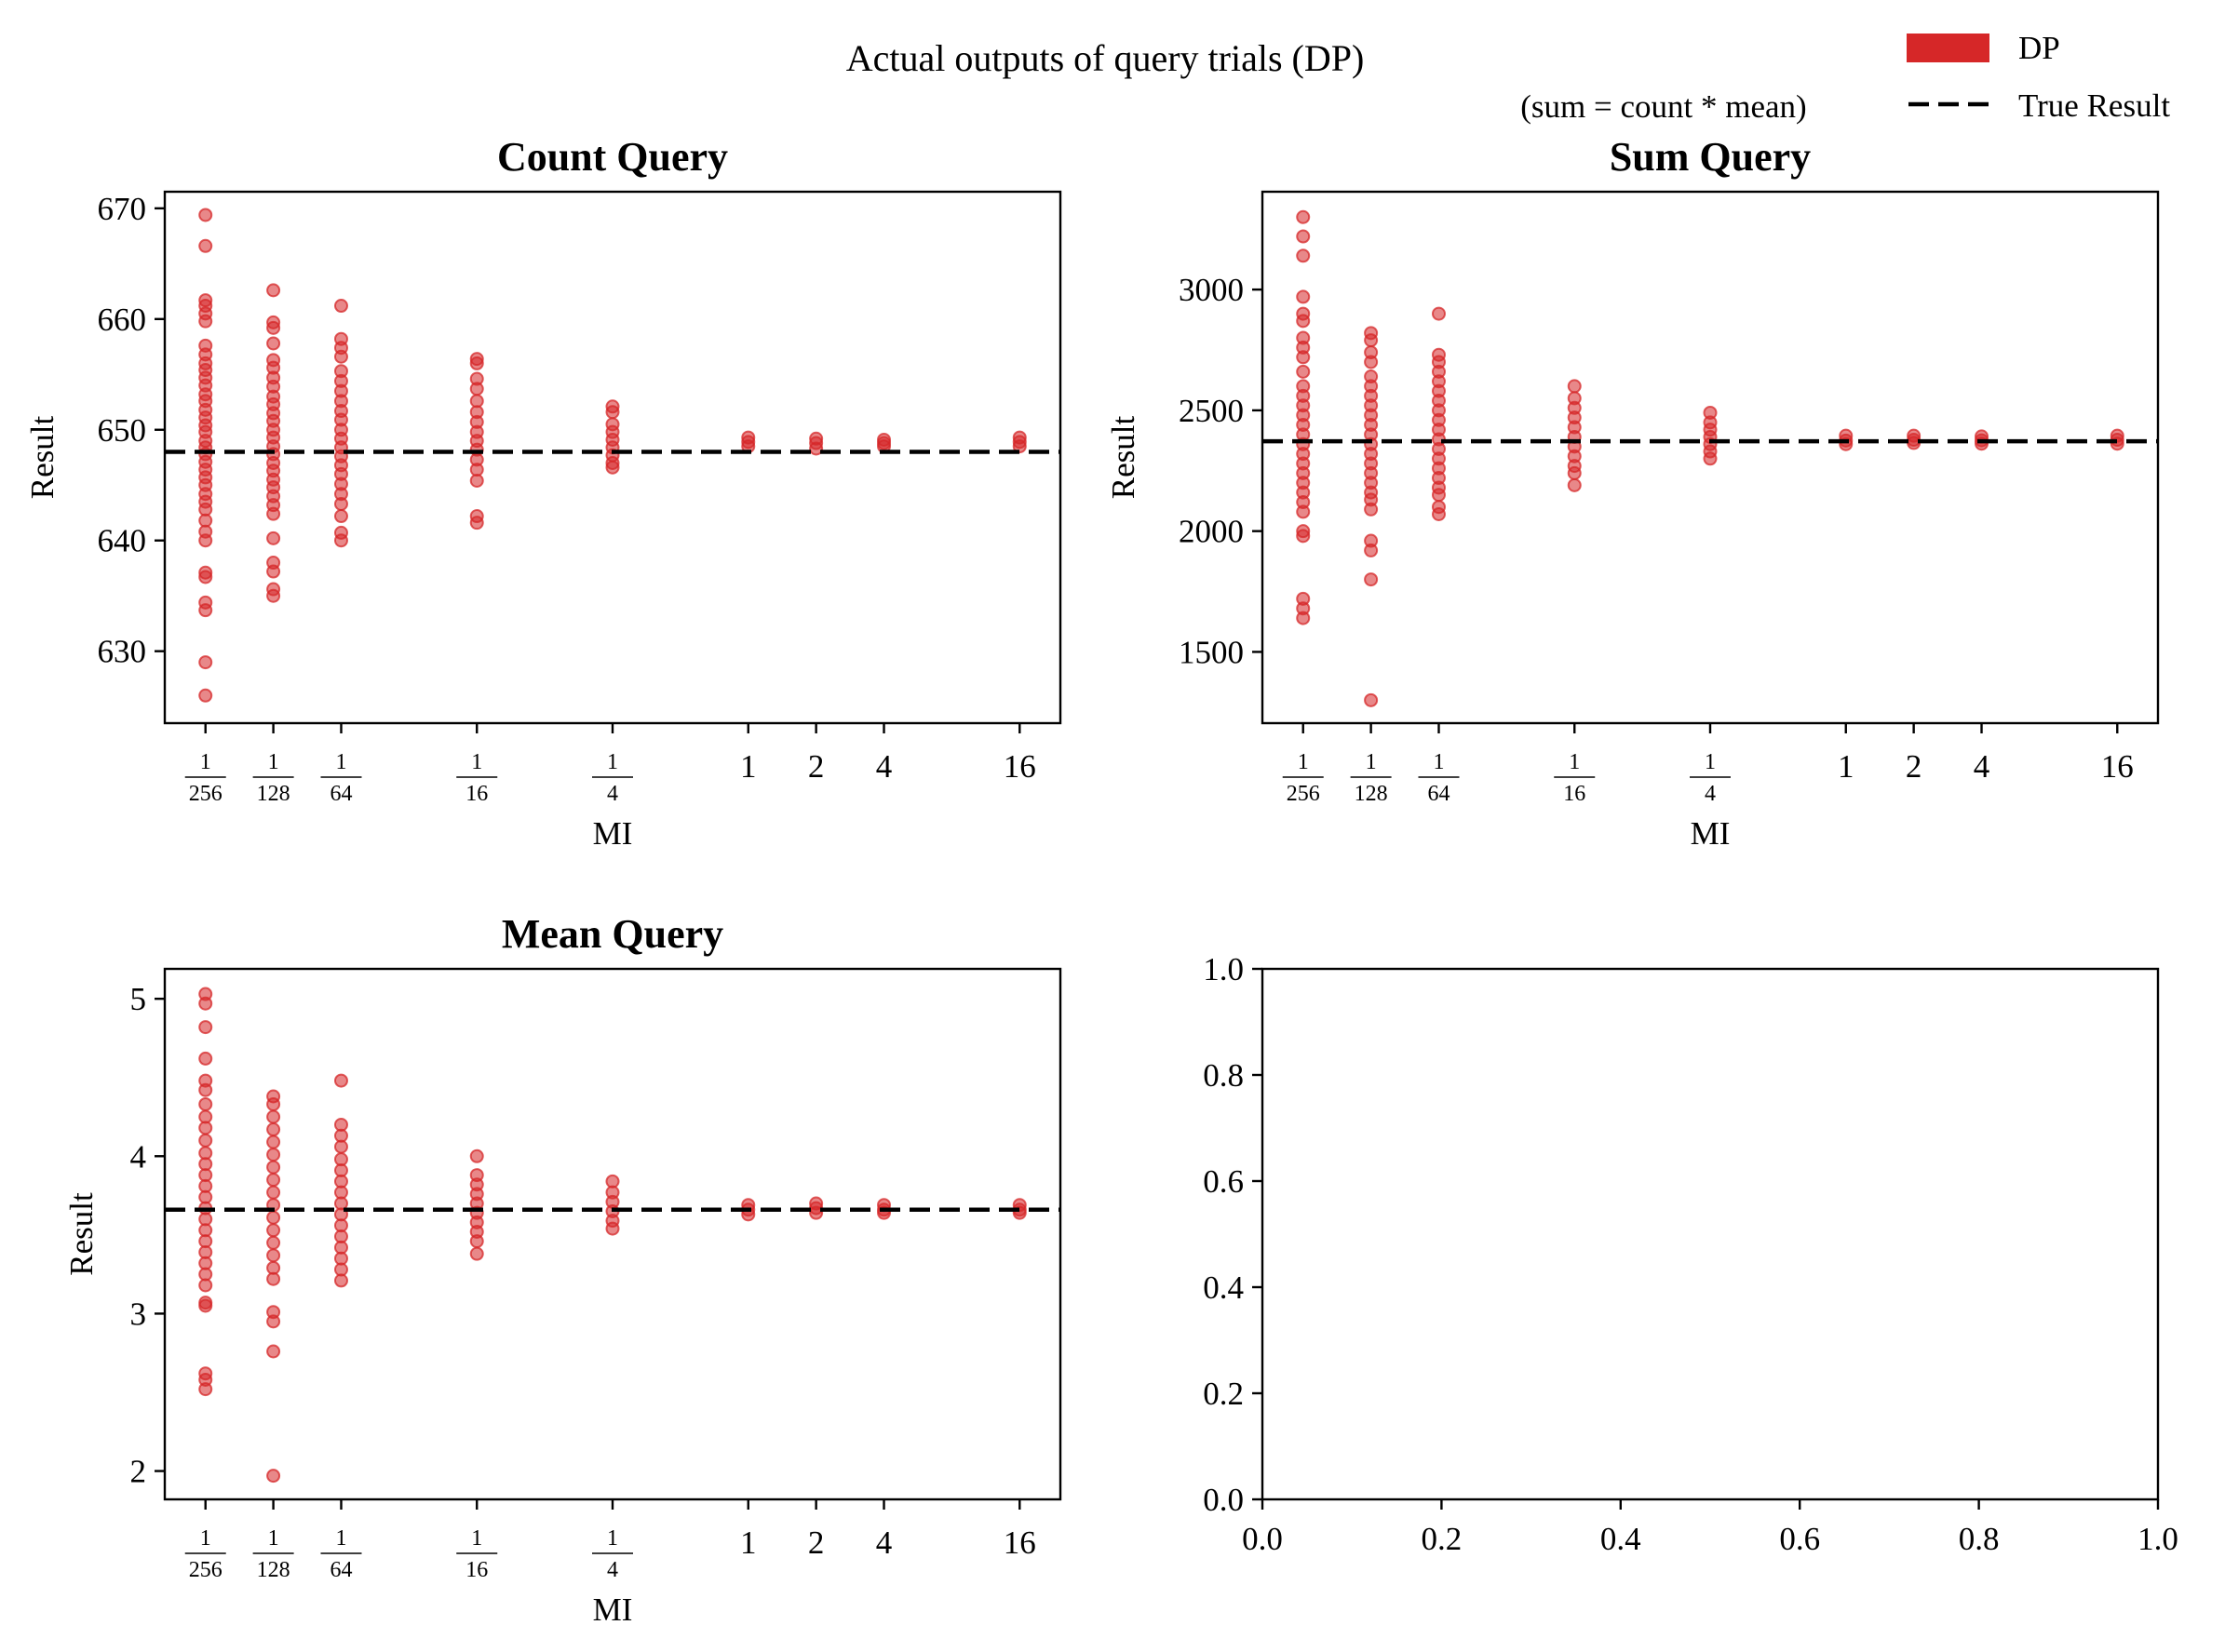 The height and width of the screenshot is (1652, 2225). What do you see at coordinates (748, 1542) in the screenshot?
I see `mean-query-x-tick-label: 1` at bounding box center [748, 1542].